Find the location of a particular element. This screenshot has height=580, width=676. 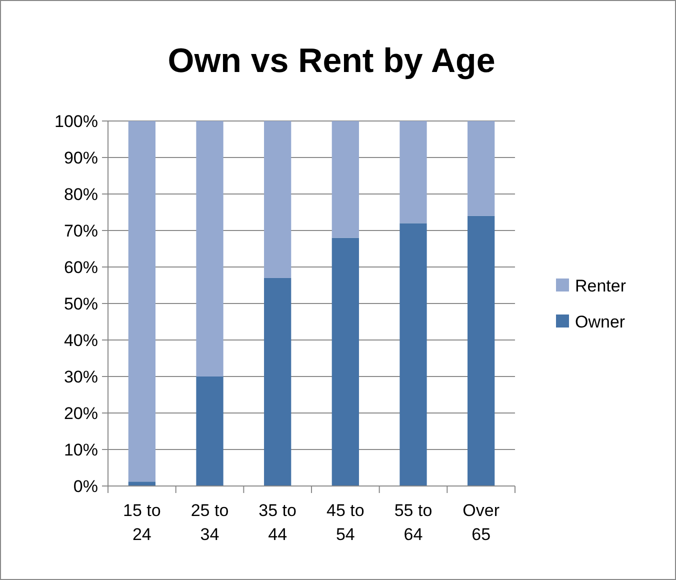

chart-title: Own vs Rent by Age is located at coordinates (332, 61).